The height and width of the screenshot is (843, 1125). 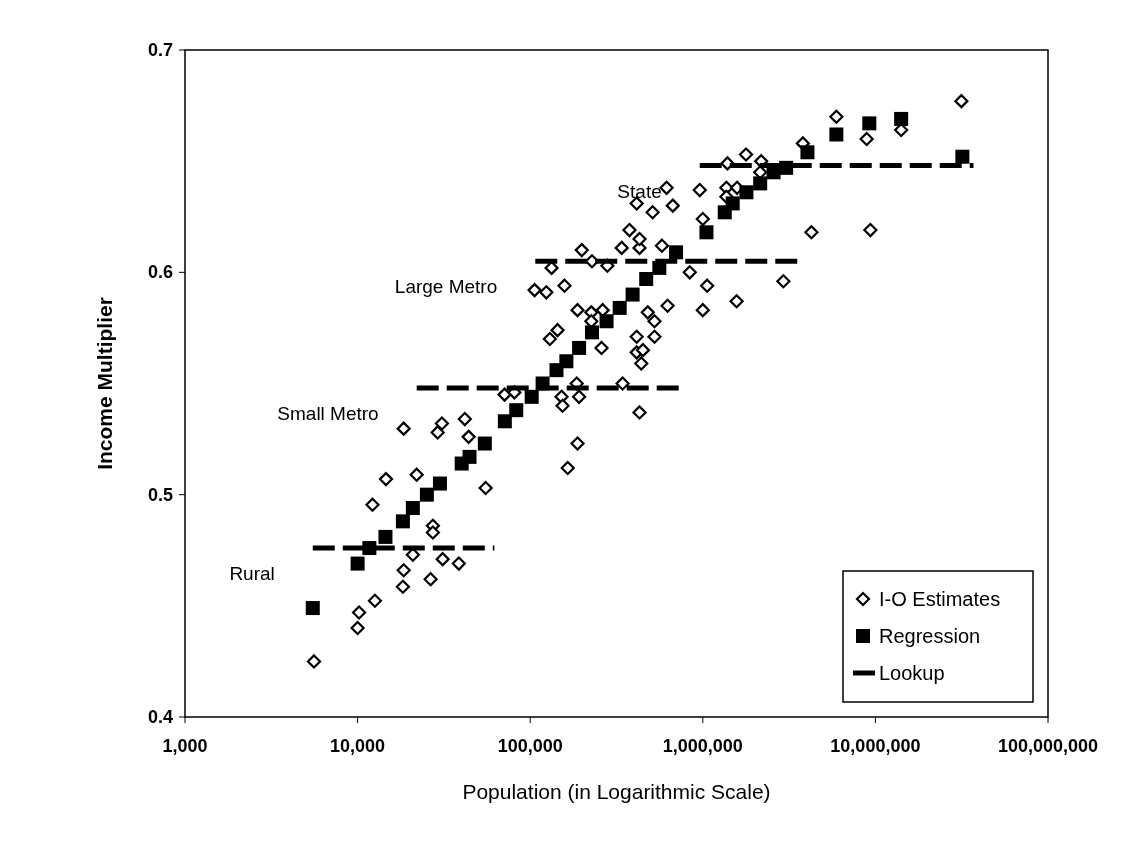 What do you see at coordinates (875, 746) in the screenshot?
I see `x-tick-label: 10,000,000` at bounding box center [875, 746].